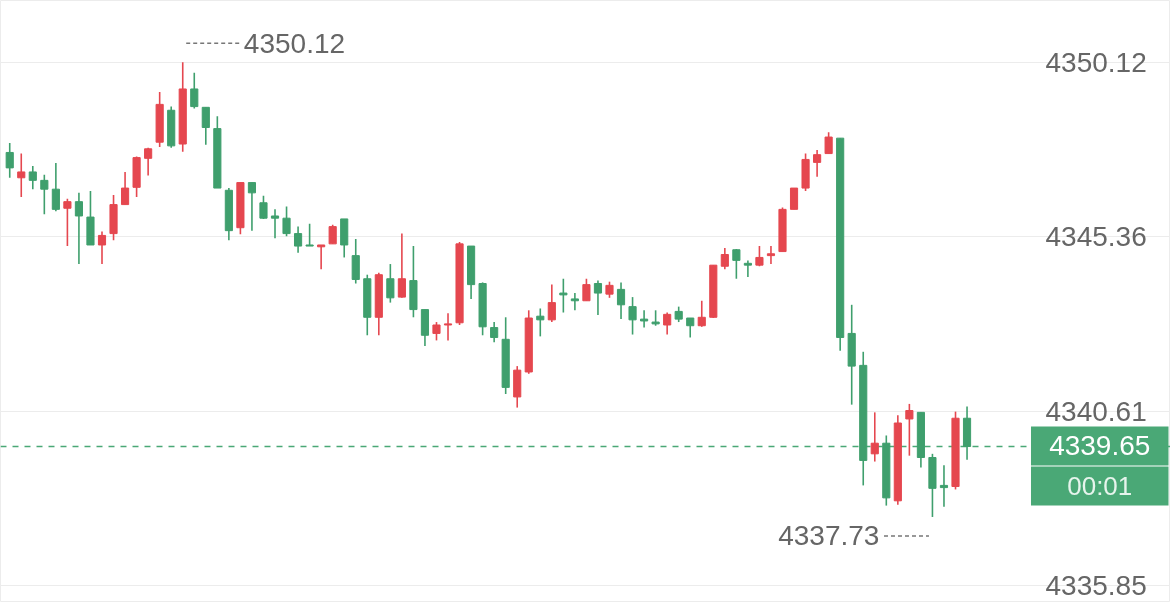 This screenshot has height=602, width=1170. Describe the element at coordinates (829, 536) in the screenshot. I see `annotation: 4337.73` at that location.